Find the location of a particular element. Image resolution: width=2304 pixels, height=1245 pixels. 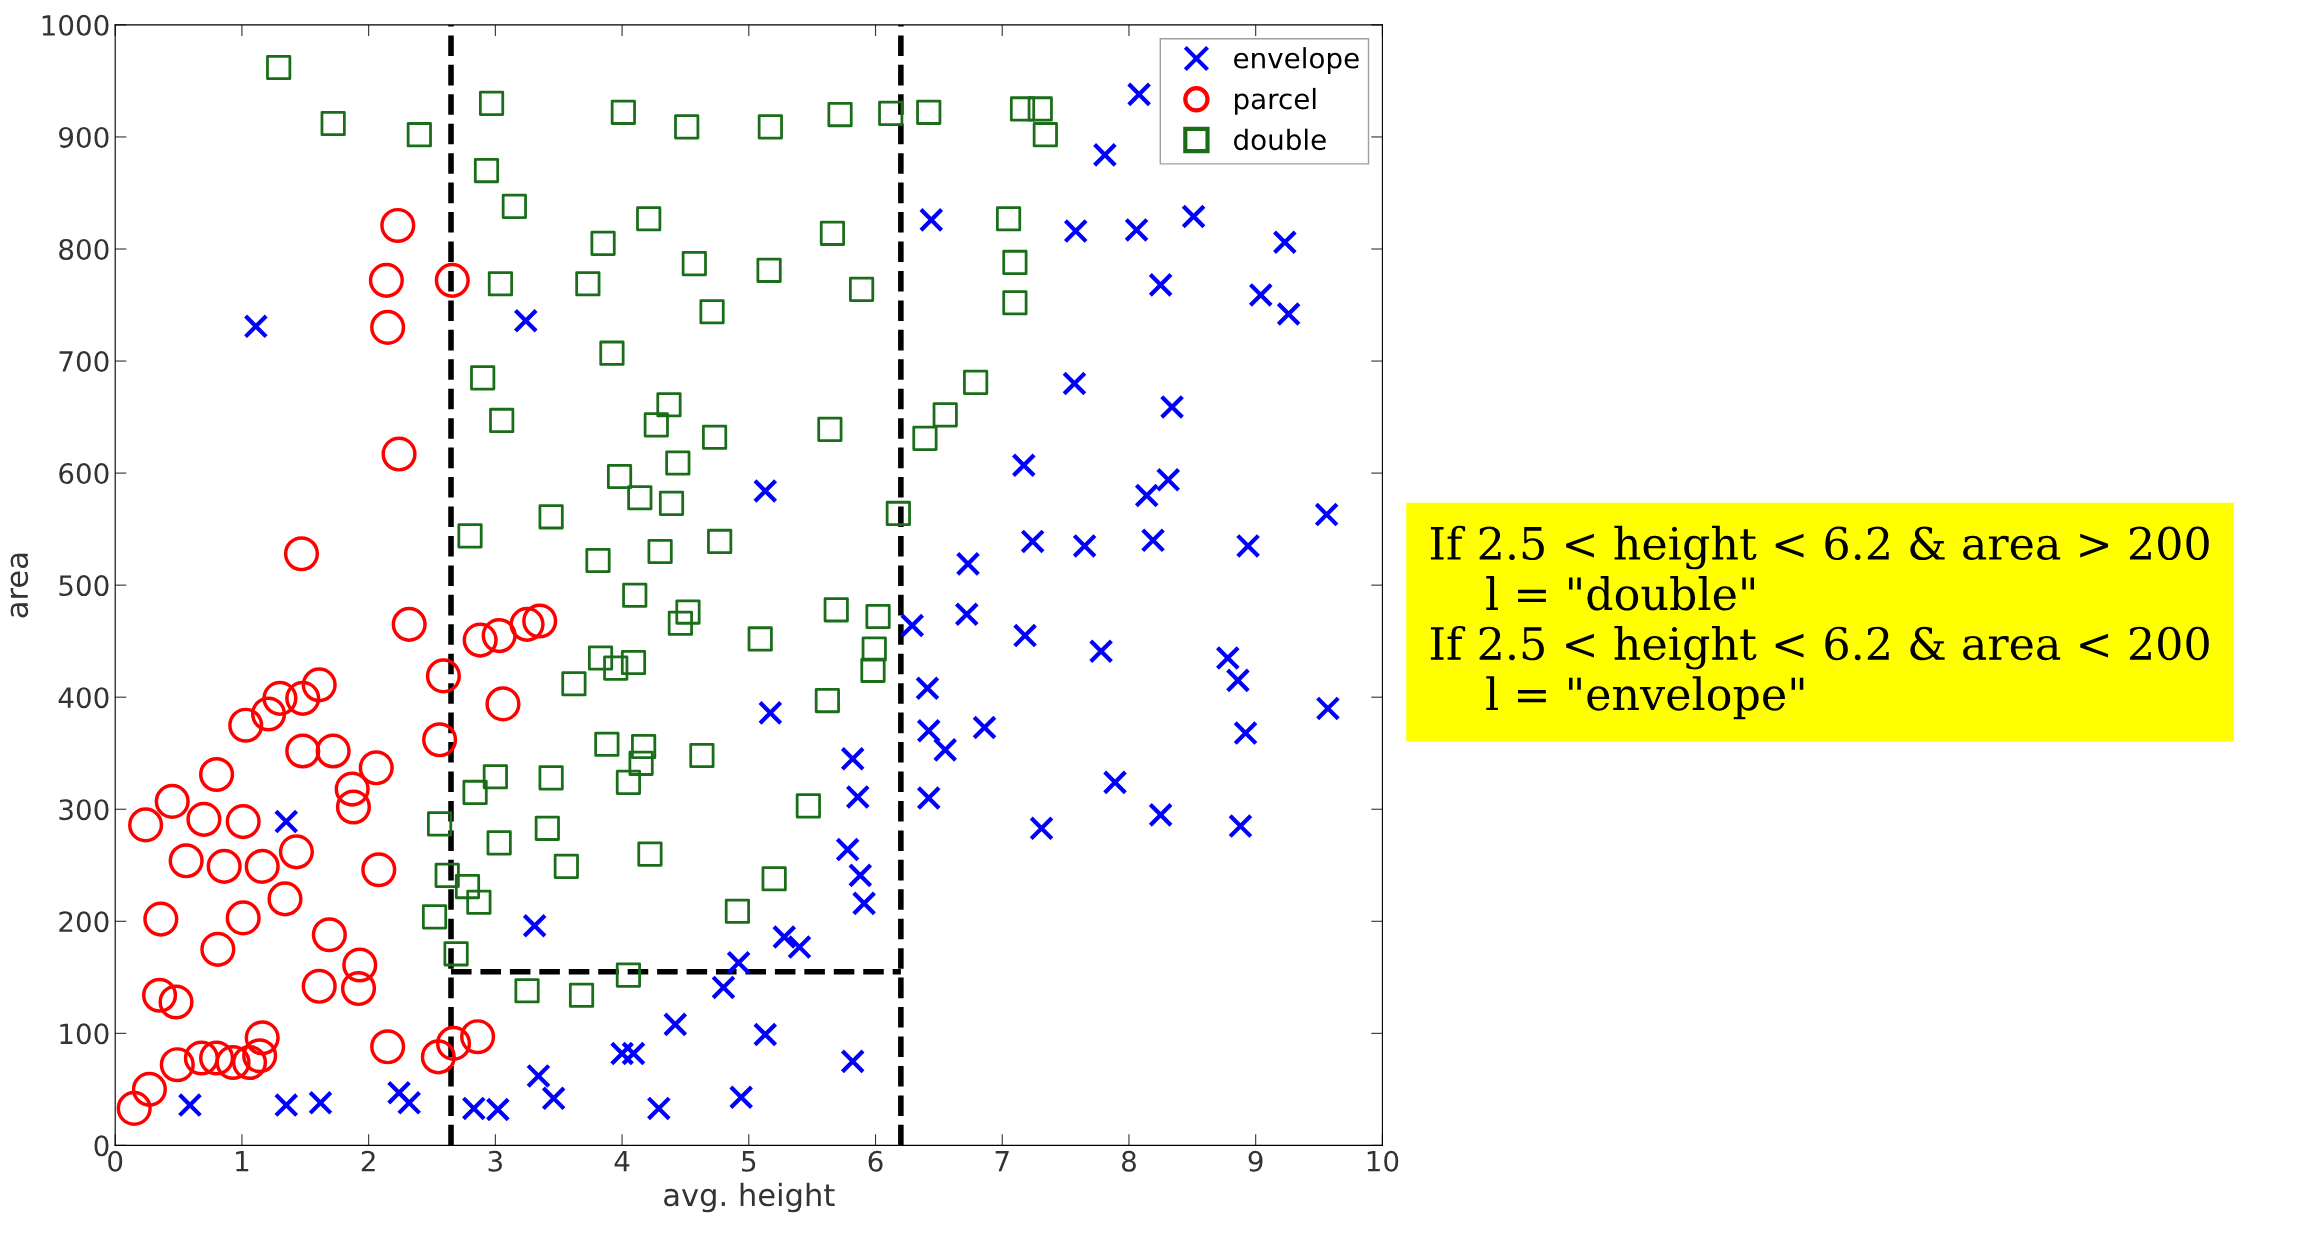

legend-label: parcel is located at coordinates (1275, 101).